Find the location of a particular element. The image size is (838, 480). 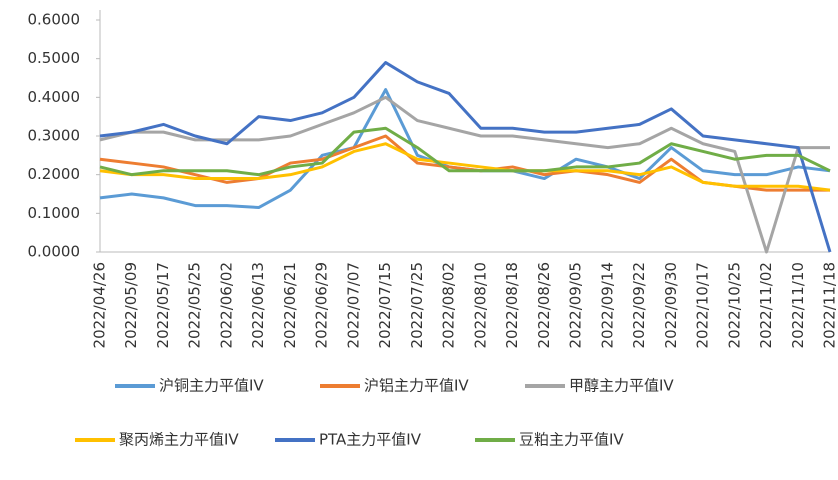

x-tick-label: 2022/09/05 is located at coordinates (576, 305).